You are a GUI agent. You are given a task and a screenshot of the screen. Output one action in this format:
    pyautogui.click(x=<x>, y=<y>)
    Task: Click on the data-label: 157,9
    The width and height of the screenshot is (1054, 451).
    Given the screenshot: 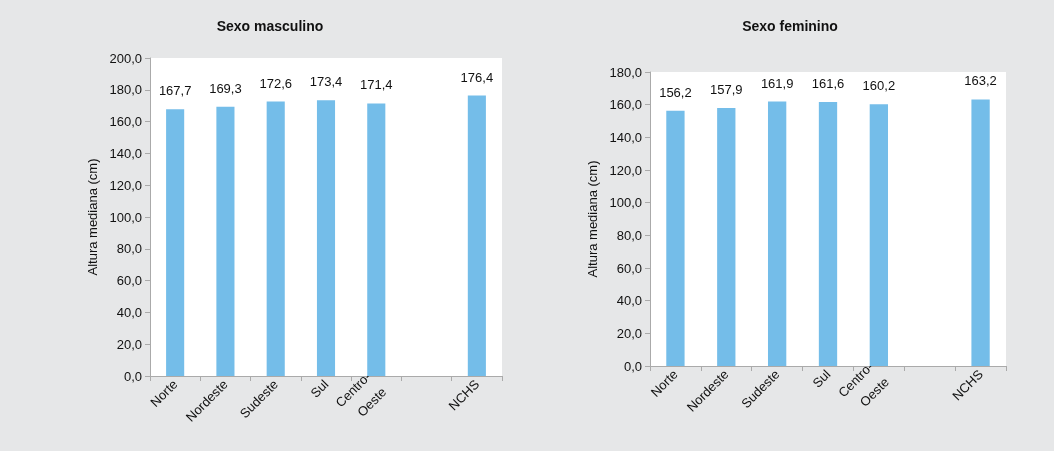 What is the action you would take?
    pyautogui.click(x=726, y=90)
    